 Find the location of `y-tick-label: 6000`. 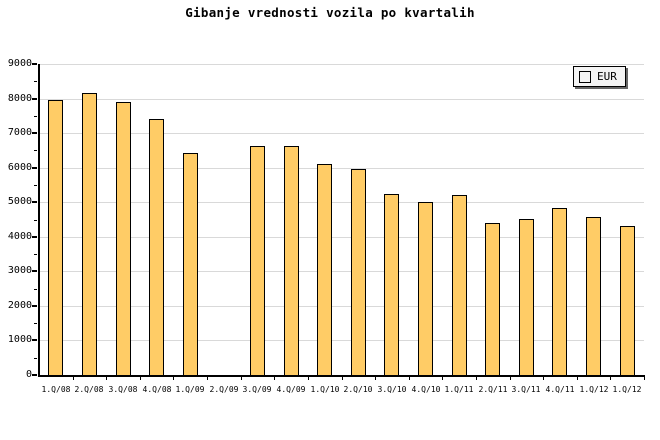

y-tick-label: 6000 is located at coordinates (19, 167).